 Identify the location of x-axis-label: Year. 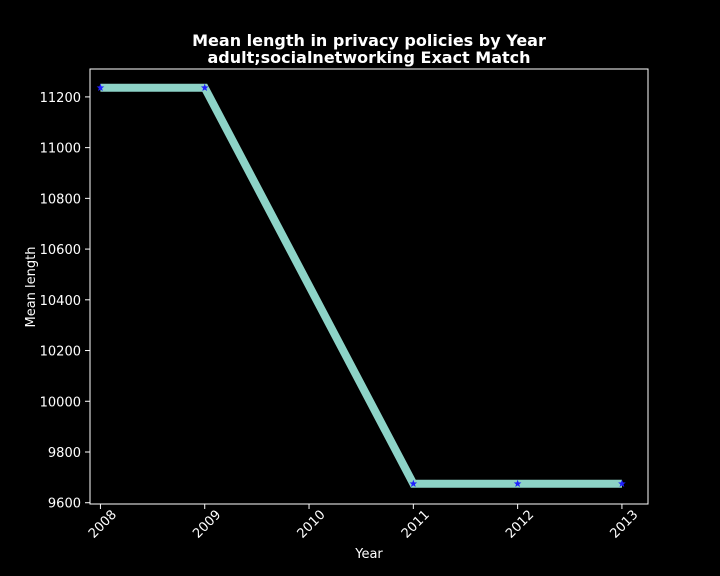
(368, 554).